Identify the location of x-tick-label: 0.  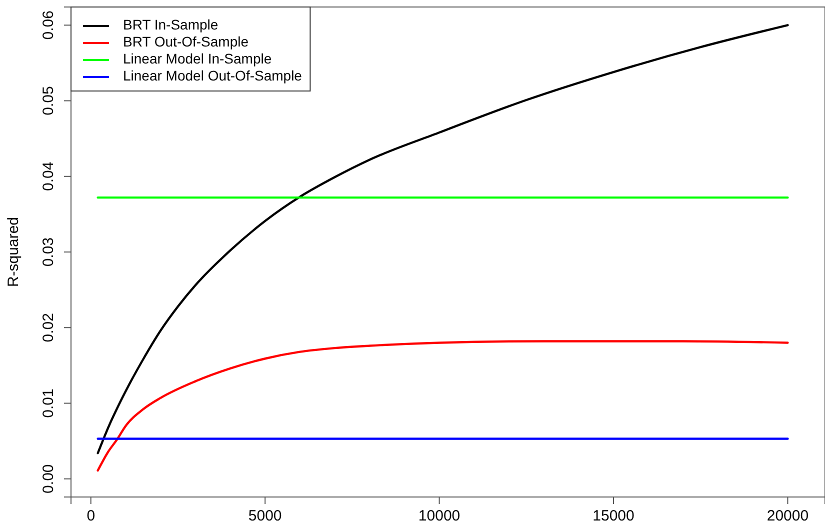
(91, 516).